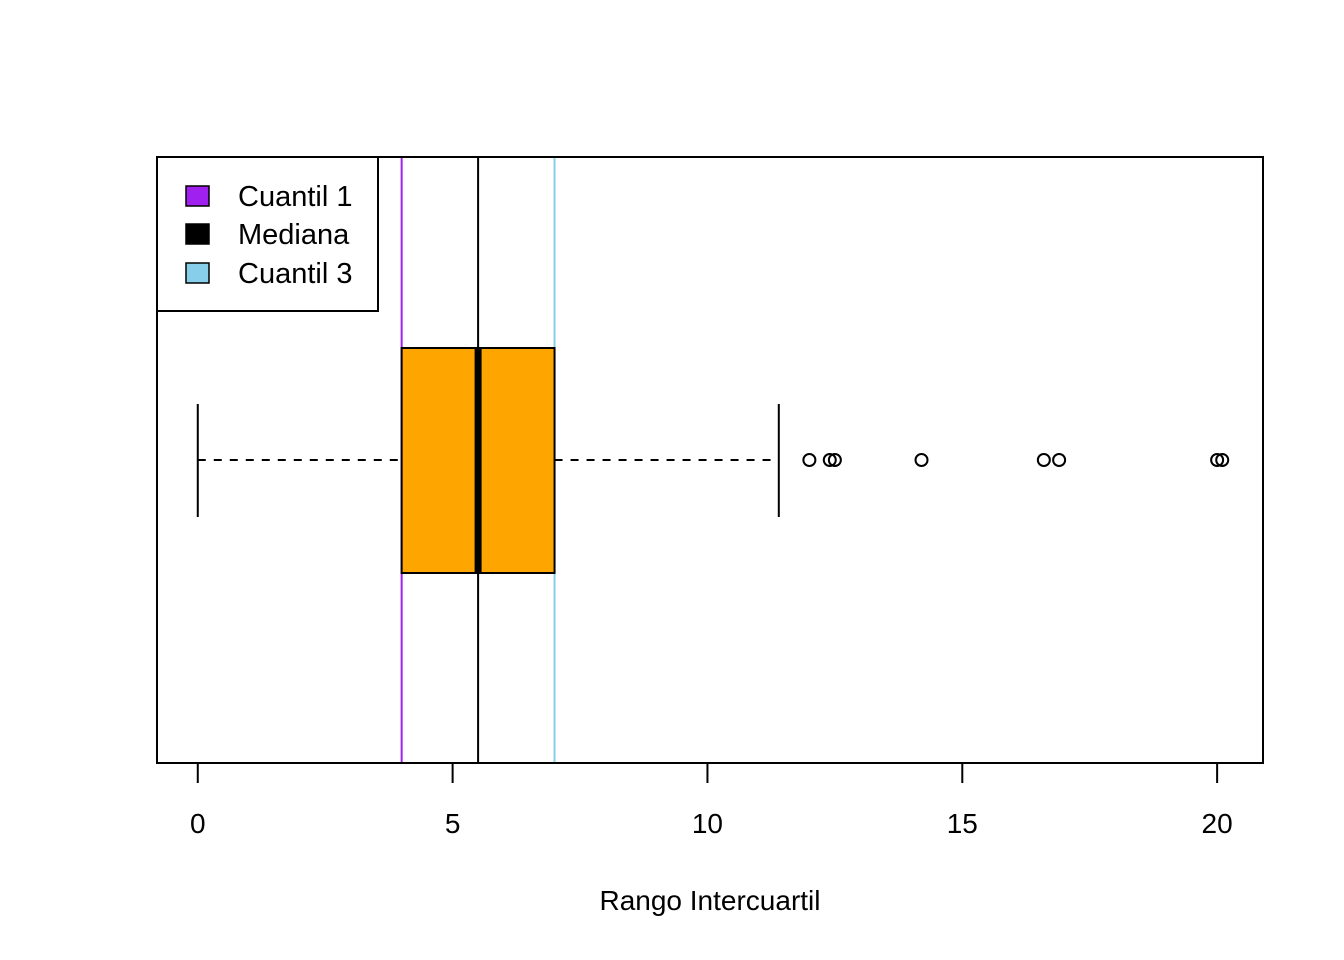 The width and height of the screenshot is (1344, 960). I want to click on x-tick-label-2: 5, so click(453, 823).